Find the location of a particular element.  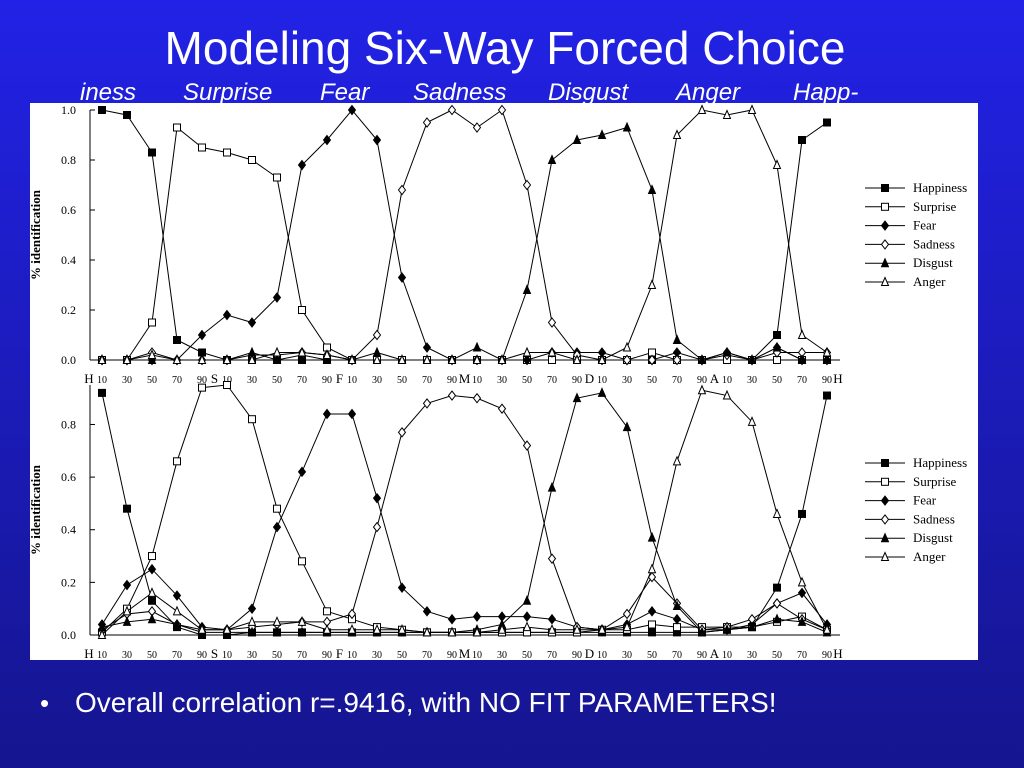

y-axis-label: % identification is located at coordinates (35, 234).